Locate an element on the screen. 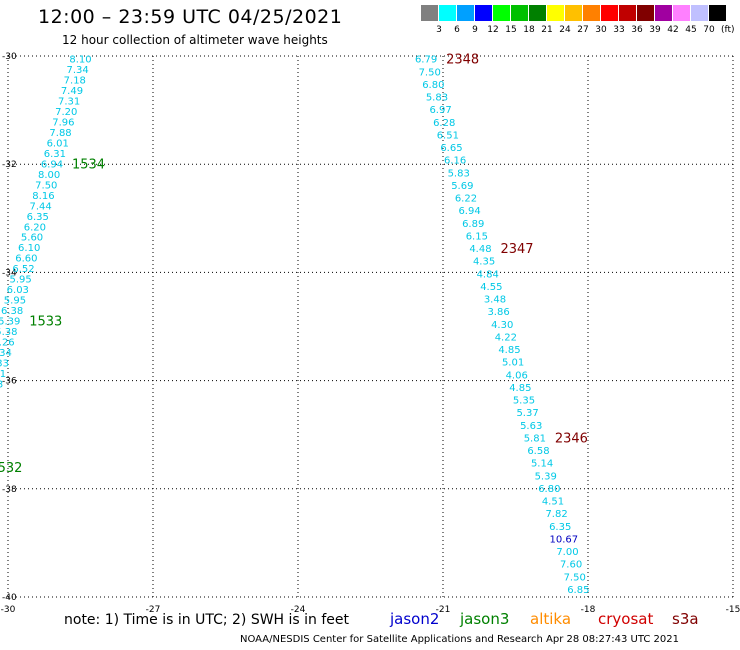 This screenshot has height=650, width=740. wave-height-value: 10.67 is located at coordinates (564, 539).